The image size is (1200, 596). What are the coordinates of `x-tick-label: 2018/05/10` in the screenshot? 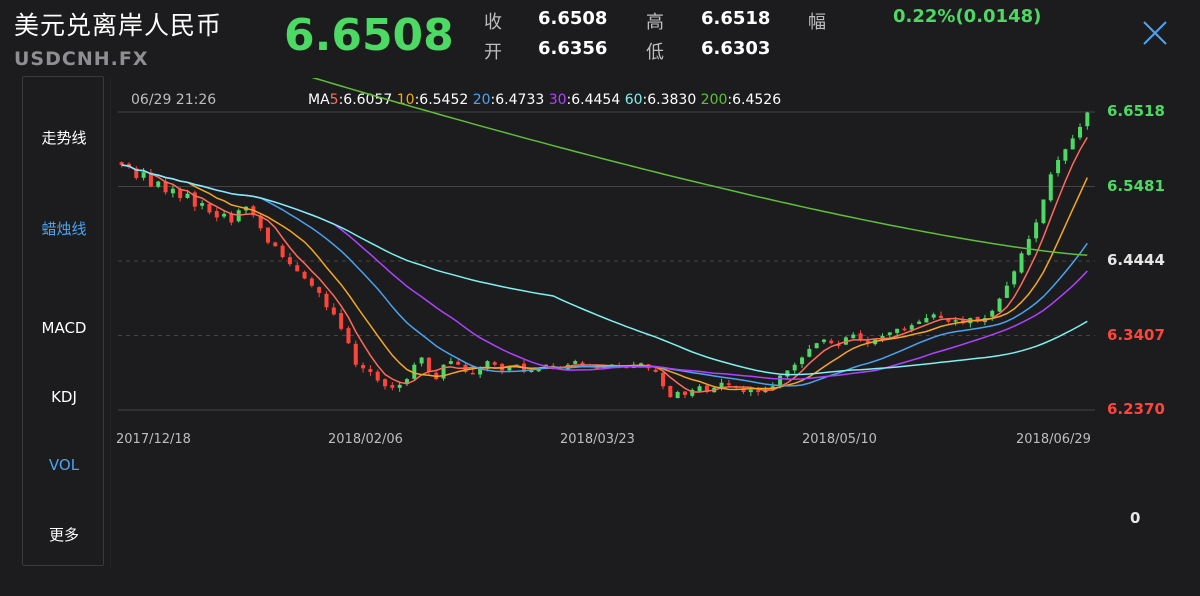 It's located at (839, 439).